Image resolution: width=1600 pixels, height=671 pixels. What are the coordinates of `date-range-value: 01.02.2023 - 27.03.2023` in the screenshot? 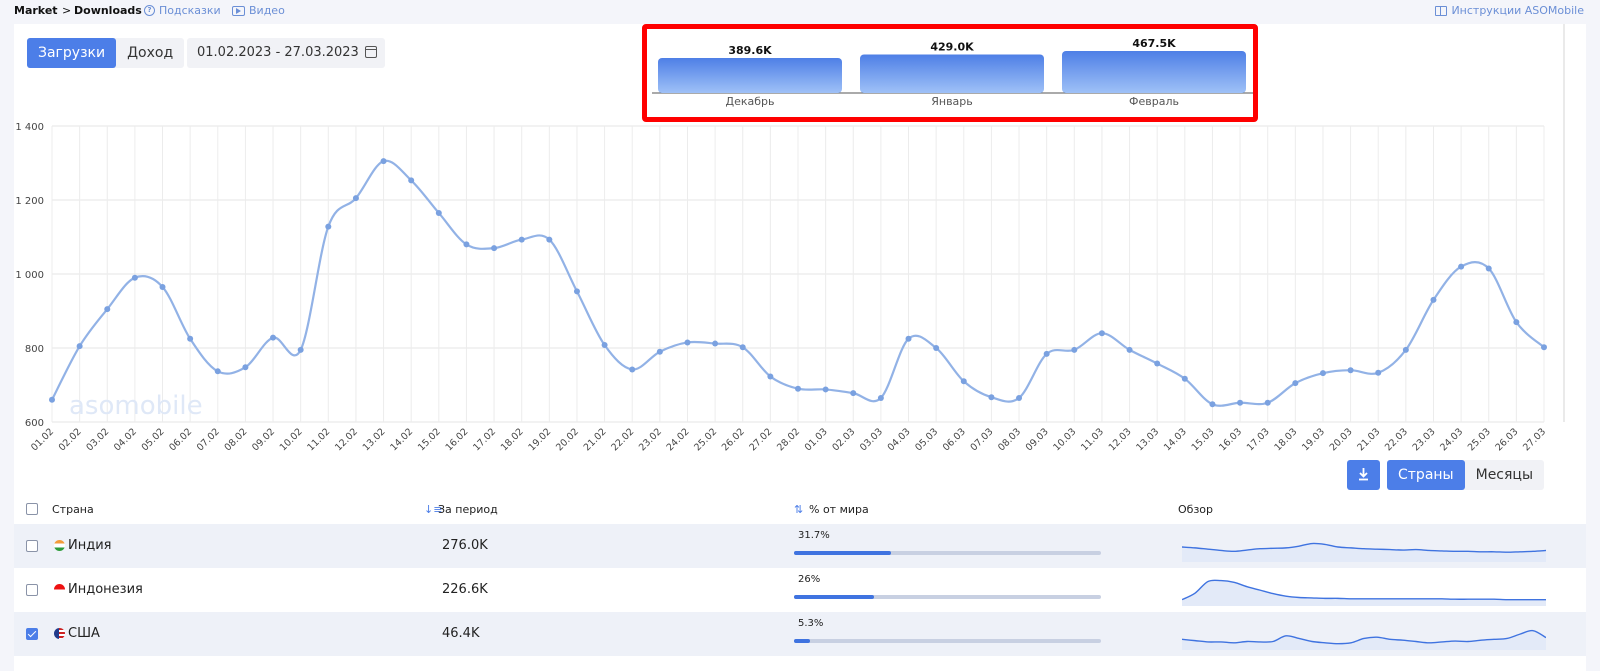 It's located at (278, 52).